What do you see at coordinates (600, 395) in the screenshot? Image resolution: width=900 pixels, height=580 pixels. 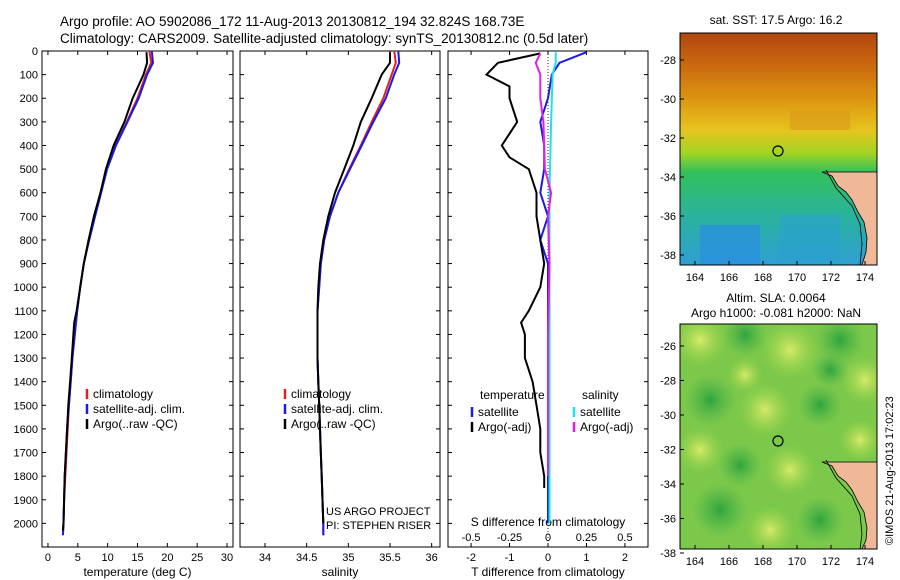 I see `legend-title-salinity: salinity` at bounding box center [600, 395].